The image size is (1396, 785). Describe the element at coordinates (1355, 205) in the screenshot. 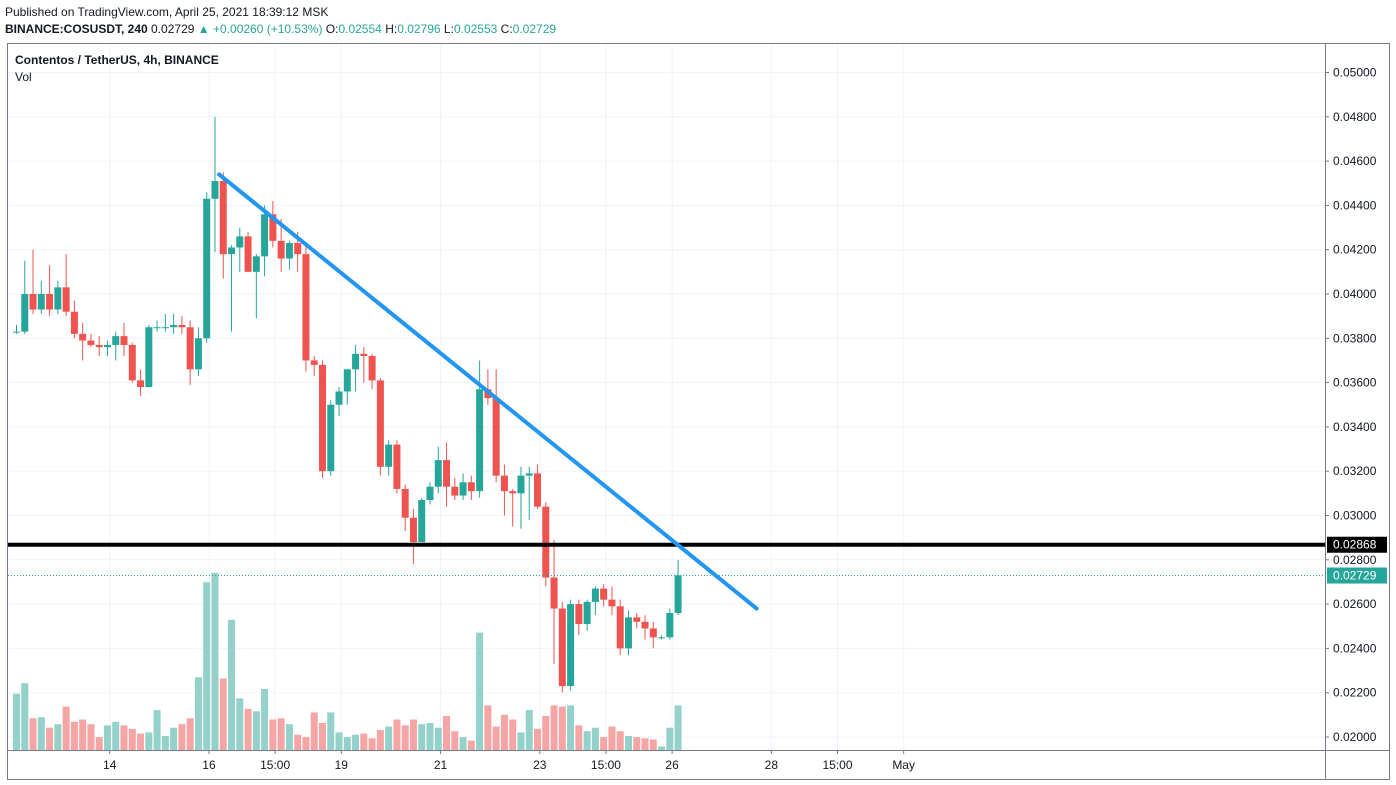

I see `price-tick-label: 0.04400` at that location.